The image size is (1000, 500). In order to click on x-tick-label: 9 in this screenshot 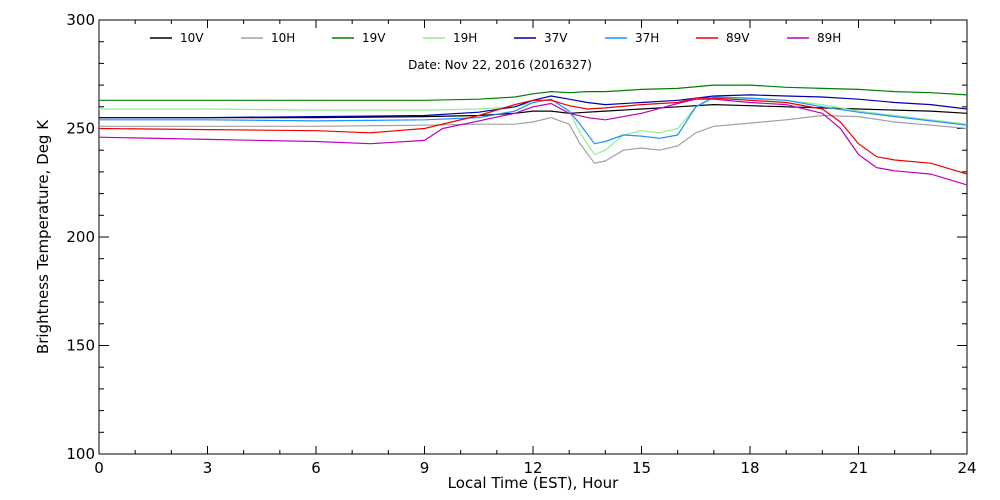, I will do `click(425, 468)`.